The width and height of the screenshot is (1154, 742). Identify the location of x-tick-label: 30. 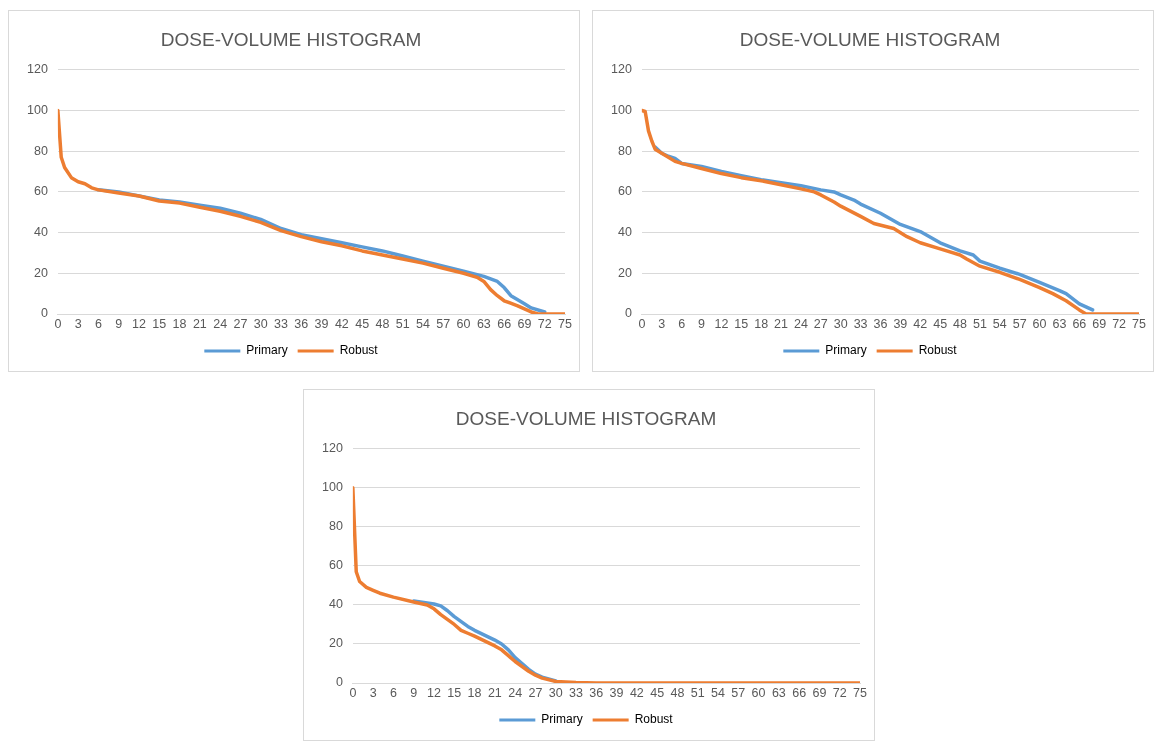
(260, 323).